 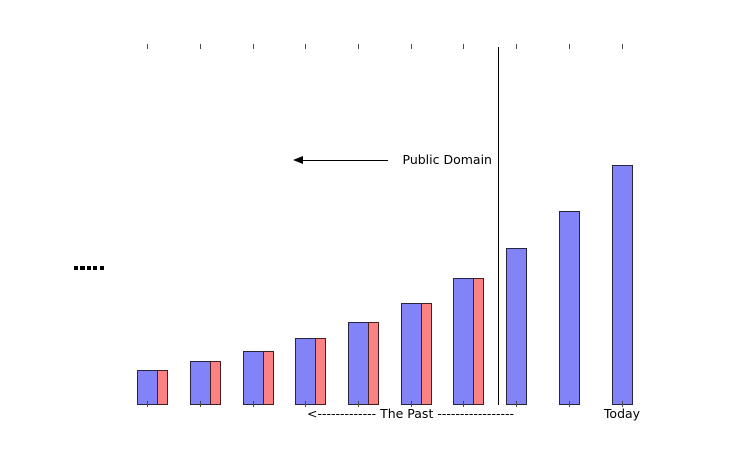 I want to click on today-axis-label: Today, so click(x=622, y=413).